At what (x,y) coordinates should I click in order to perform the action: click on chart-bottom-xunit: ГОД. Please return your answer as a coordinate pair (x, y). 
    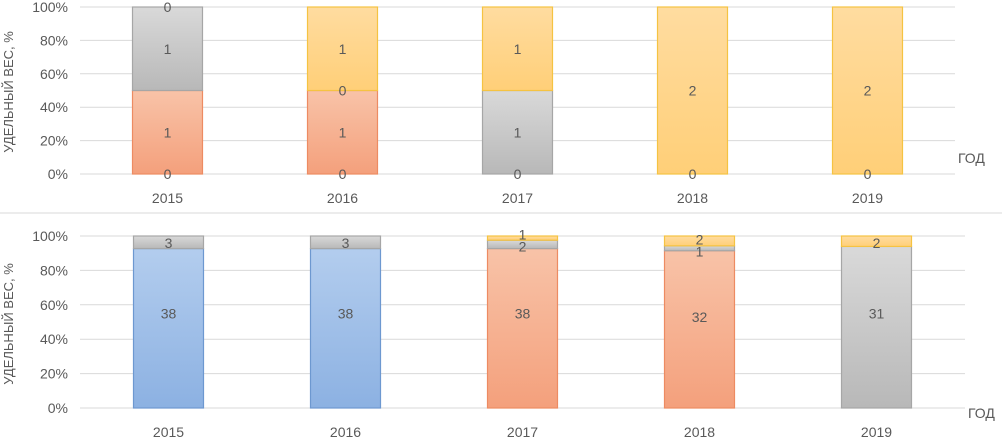
    Looking at the image, I should click on (981, 413).